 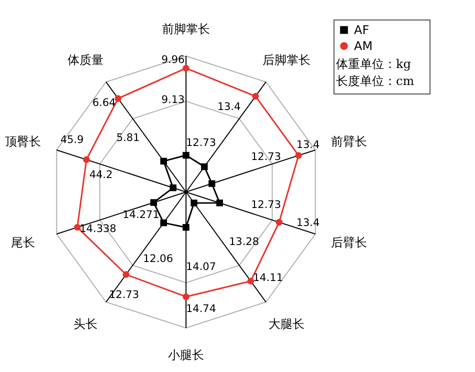 What do you see at coordinates (186, 355) in the screenshot?
I see `spoke-label: 小腿长` at bounding box center [186, 355].